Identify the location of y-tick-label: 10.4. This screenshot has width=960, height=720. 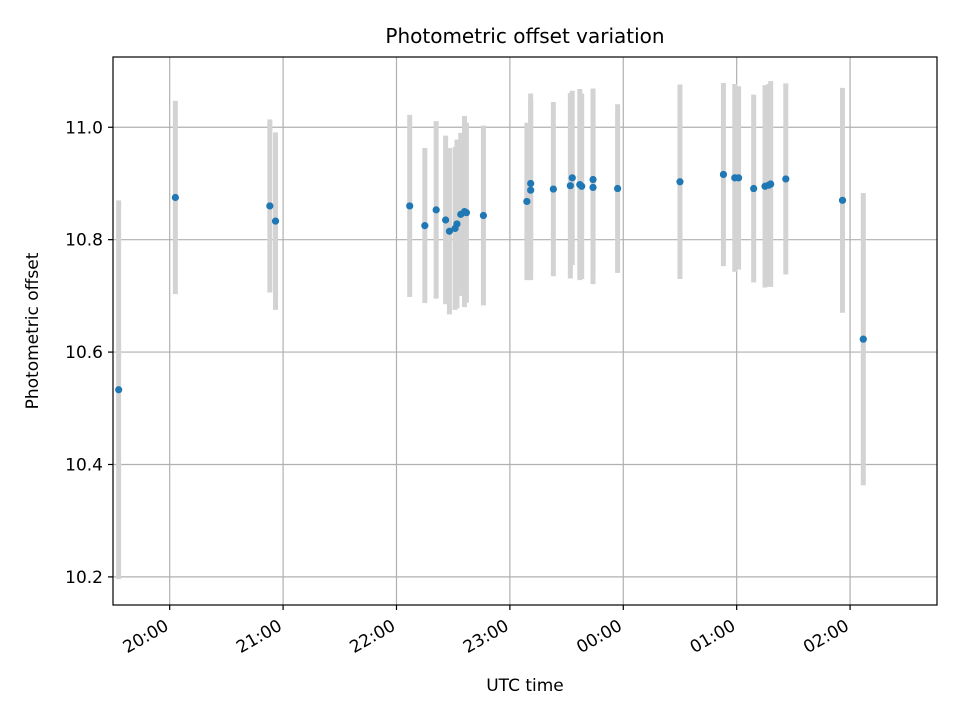
(84, 465).